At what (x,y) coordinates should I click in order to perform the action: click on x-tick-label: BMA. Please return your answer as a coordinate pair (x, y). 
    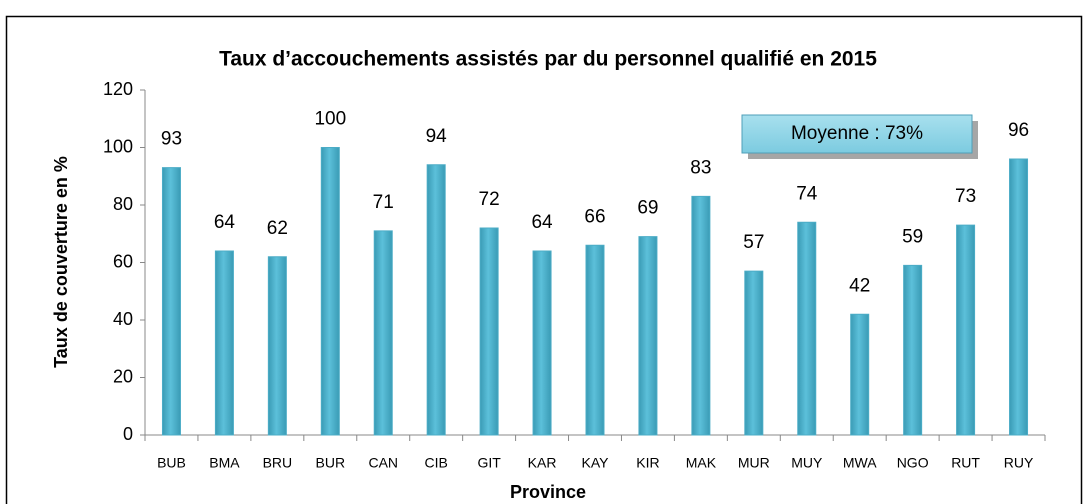
    Looking at the image, I should click on (224, 463).